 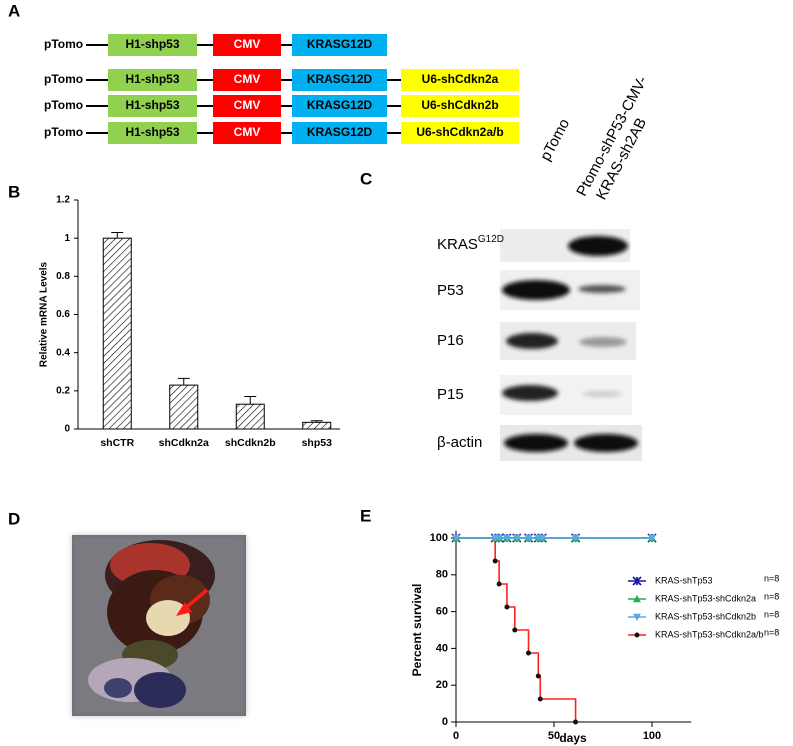 What do you see at coordinates (456, 736) in the screenshot?
I see `x-tick-label: 0` at bounding box center [456, 736].